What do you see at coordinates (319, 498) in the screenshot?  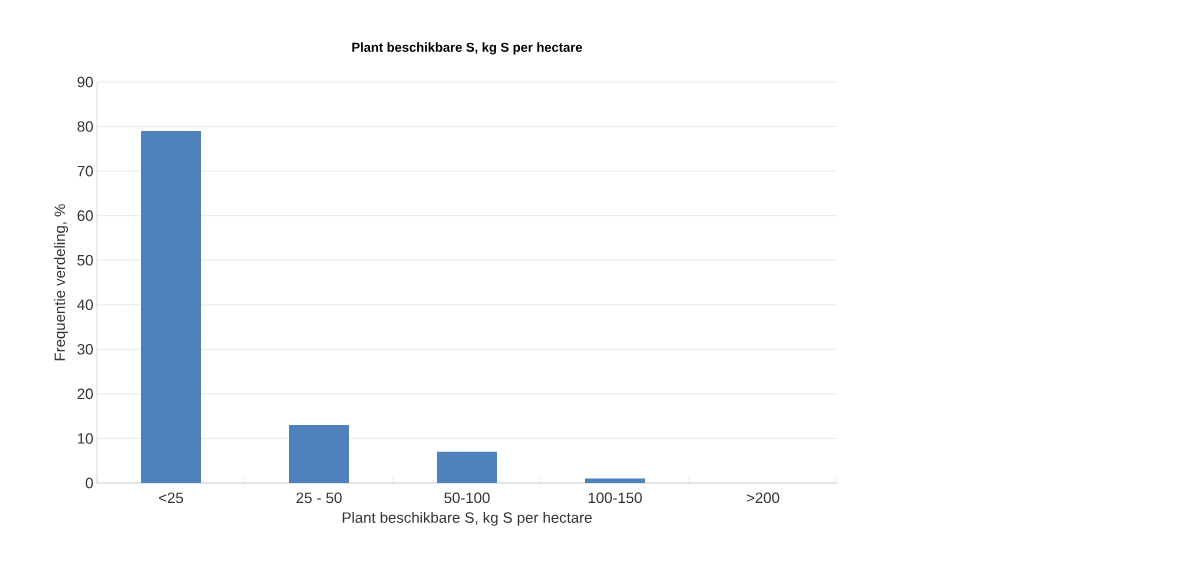 I see `x-tick-label: 25 - 50` at bounding box center [319, 498].